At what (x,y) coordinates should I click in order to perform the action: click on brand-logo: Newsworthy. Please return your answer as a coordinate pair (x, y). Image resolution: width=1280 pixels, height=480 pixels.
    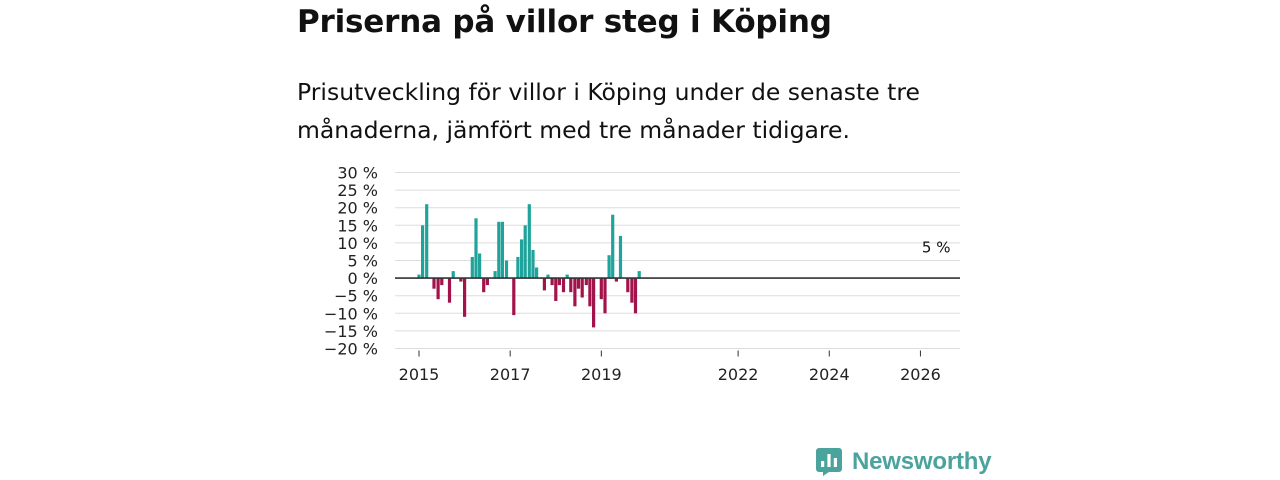
    Looking at the image, I should click on (904, 462).